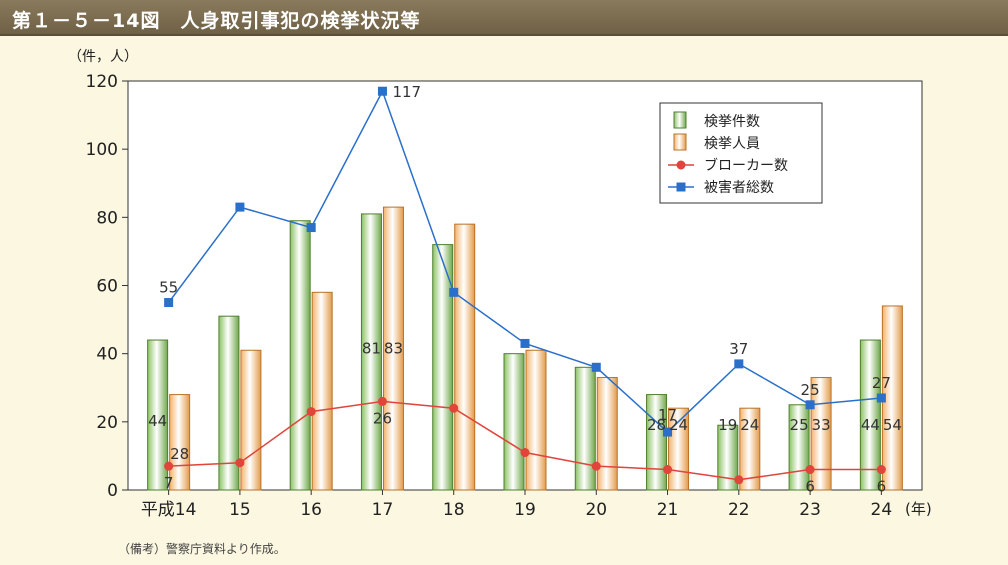 This screenshot has width=1008, height=565. Describe the element at coordinates (810, 510) in the screenshot. I see `x-tick-label: 23` at that location.